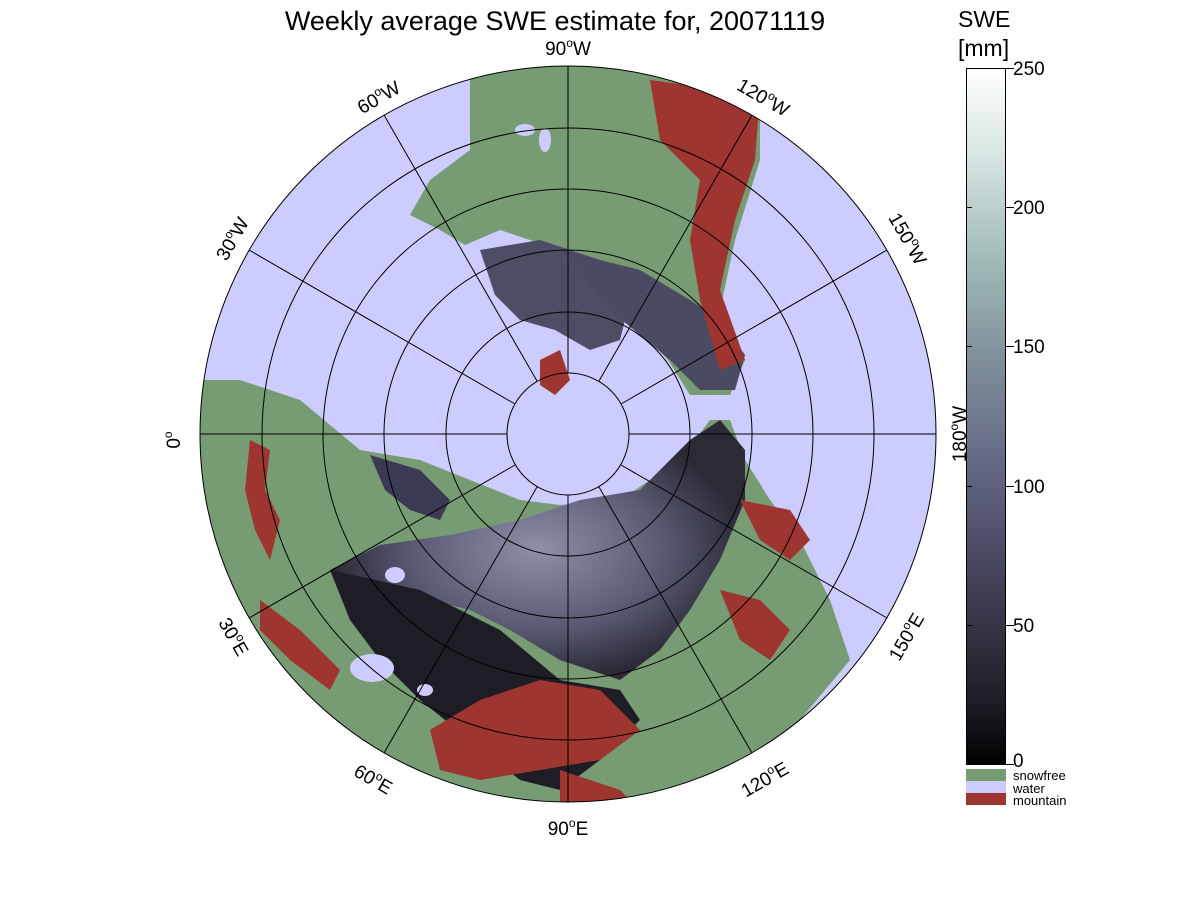 This screenshot has height=901, width=1201. Describe the element at coordinates (1029, 788) in the screenshot. I see `legend-label-water: water` at that location.